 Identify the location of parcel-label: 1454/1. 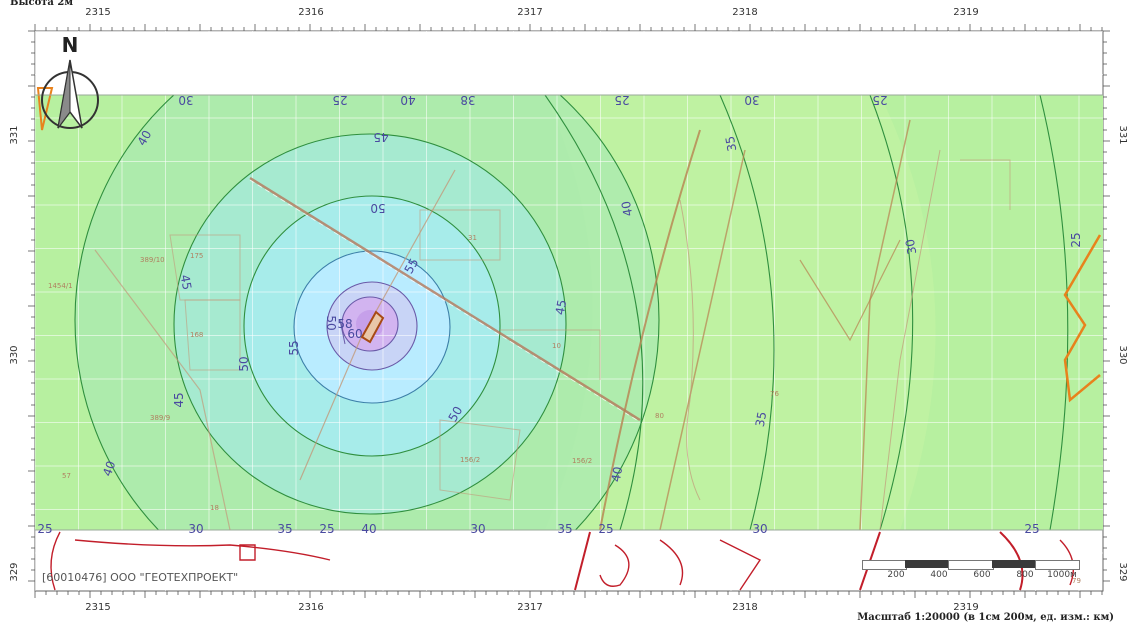
(60, 286).